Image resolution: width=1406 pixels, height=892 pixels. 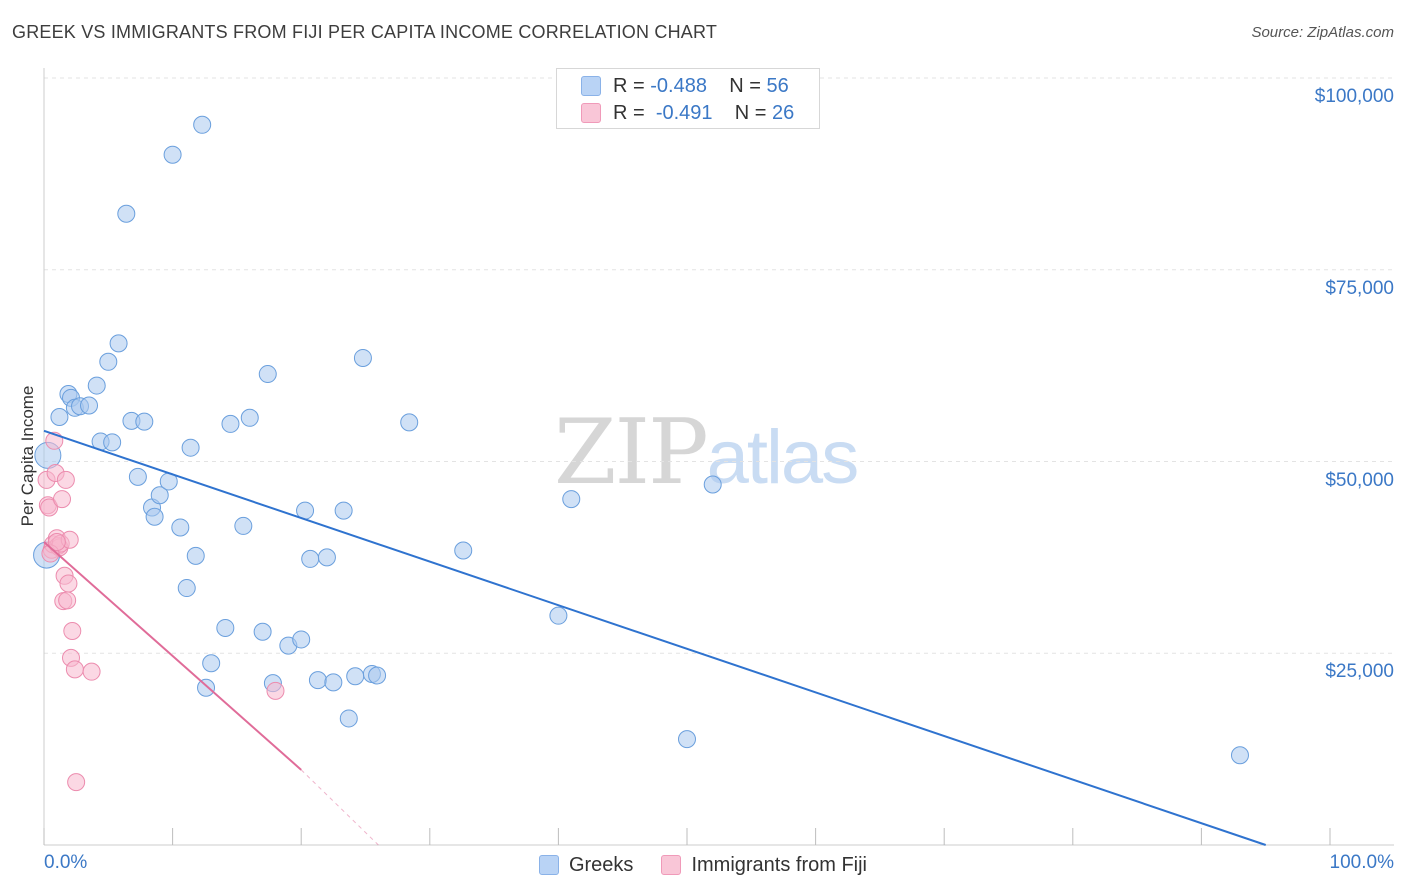 I want to click on legend-label-greeks: Greeks, so click(x=601, y=864).